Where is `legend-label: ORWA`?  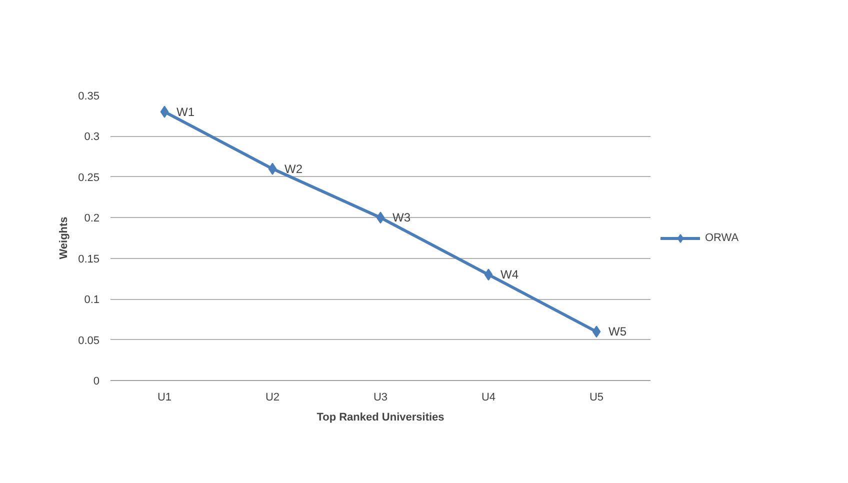
legend-label: ORWA is located at coordinates (722, 238).